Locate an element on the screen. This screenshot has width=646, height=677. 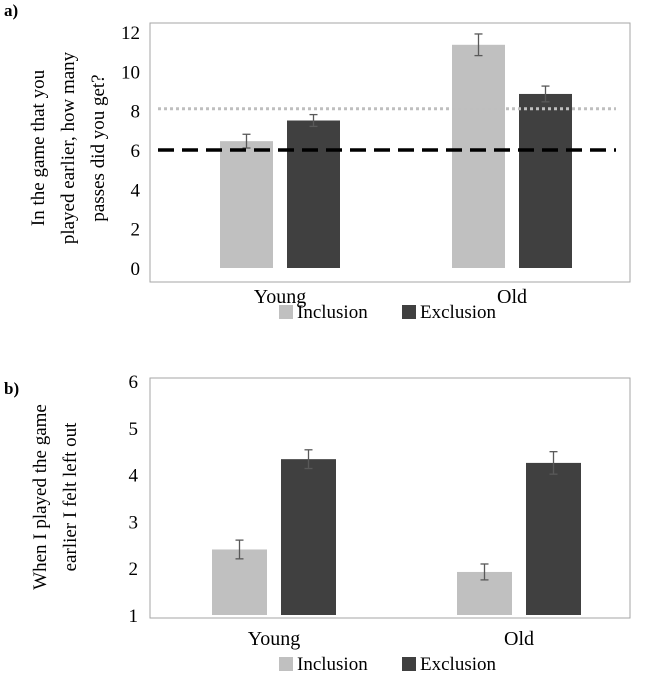
bar-inclusion-old is located at coordinates (478, 156).